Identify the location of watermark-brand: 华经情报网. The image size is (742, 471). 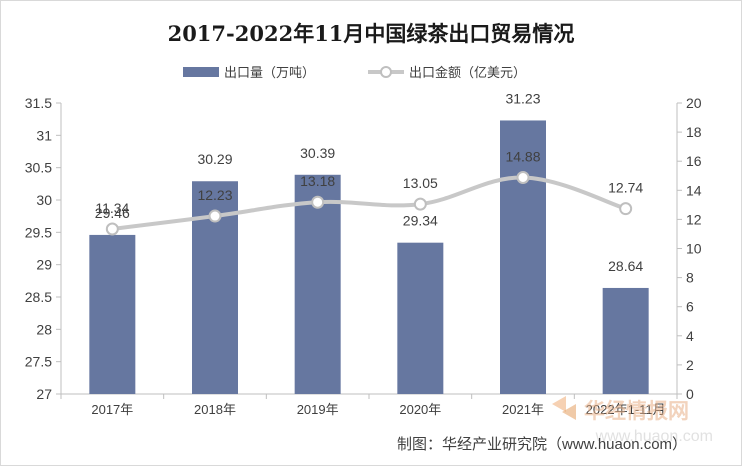
(636, 411).